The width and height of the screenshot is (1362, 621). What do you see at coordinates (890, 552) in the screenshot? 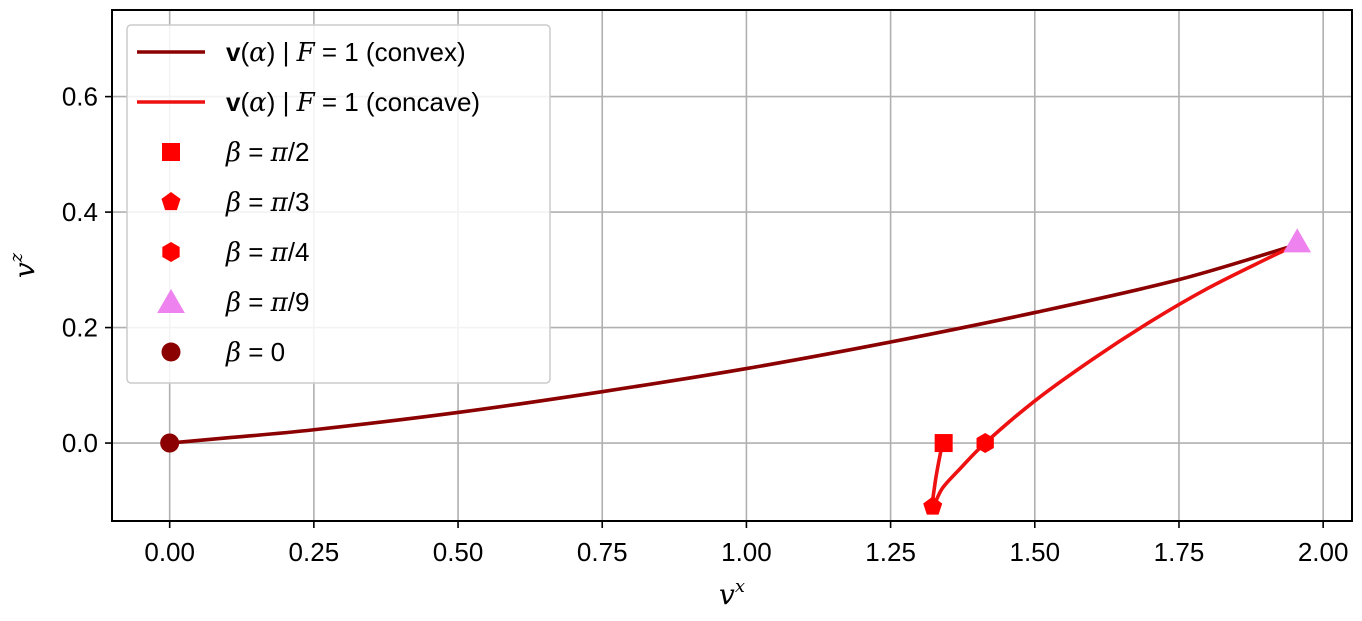
I see `x-tick-label: 1.25` at bounding box center [890, 552].